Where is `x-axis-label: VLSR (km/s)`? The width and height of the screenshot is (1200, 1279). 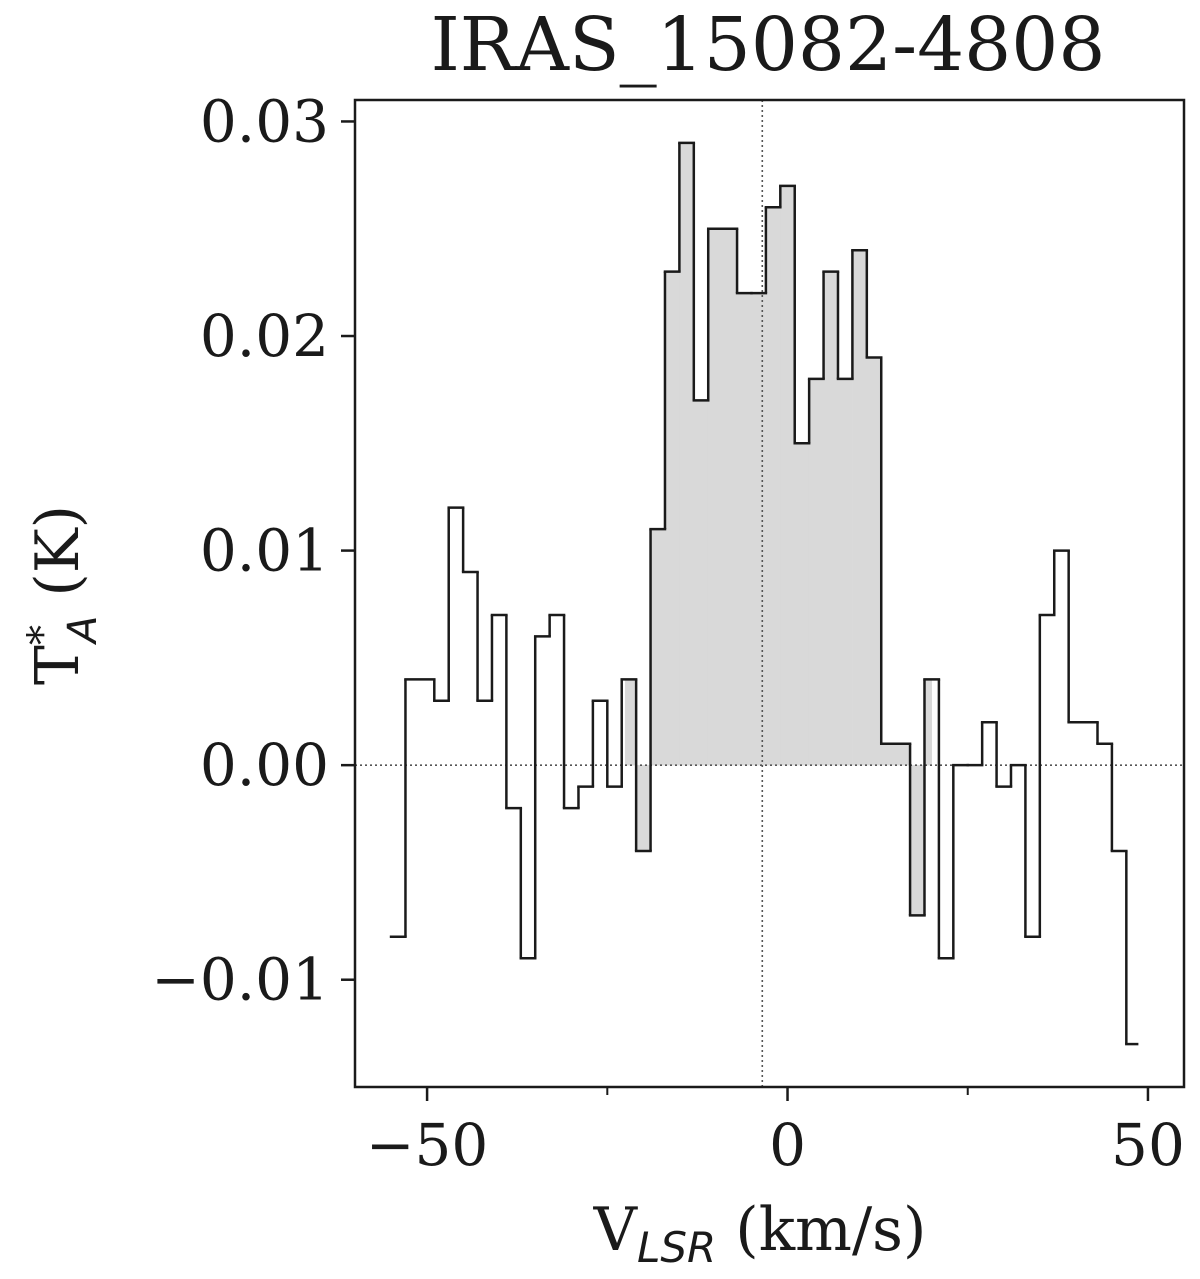 x-axis-label: VLSR (km/s) is located at coordinates (760, 1233).